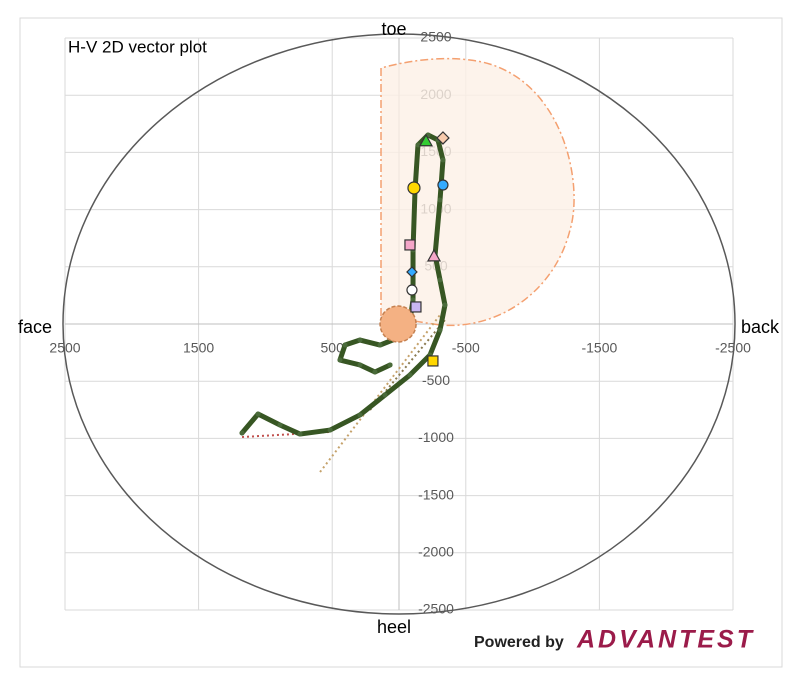  I want to click on x-tick-label: -1500, so click(599, 348).